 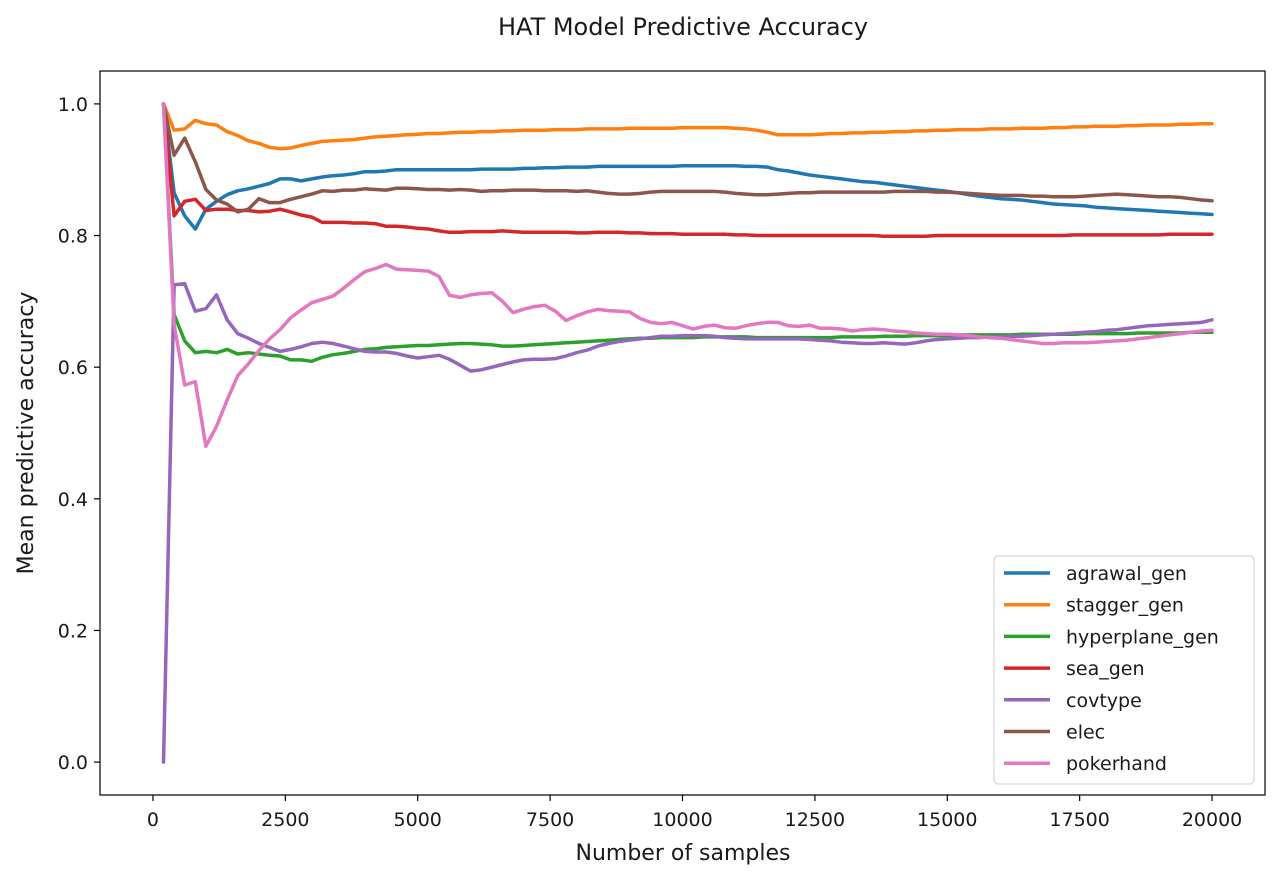 I want to click on y-tick-label: 1.0, so click(x=73, y=105).